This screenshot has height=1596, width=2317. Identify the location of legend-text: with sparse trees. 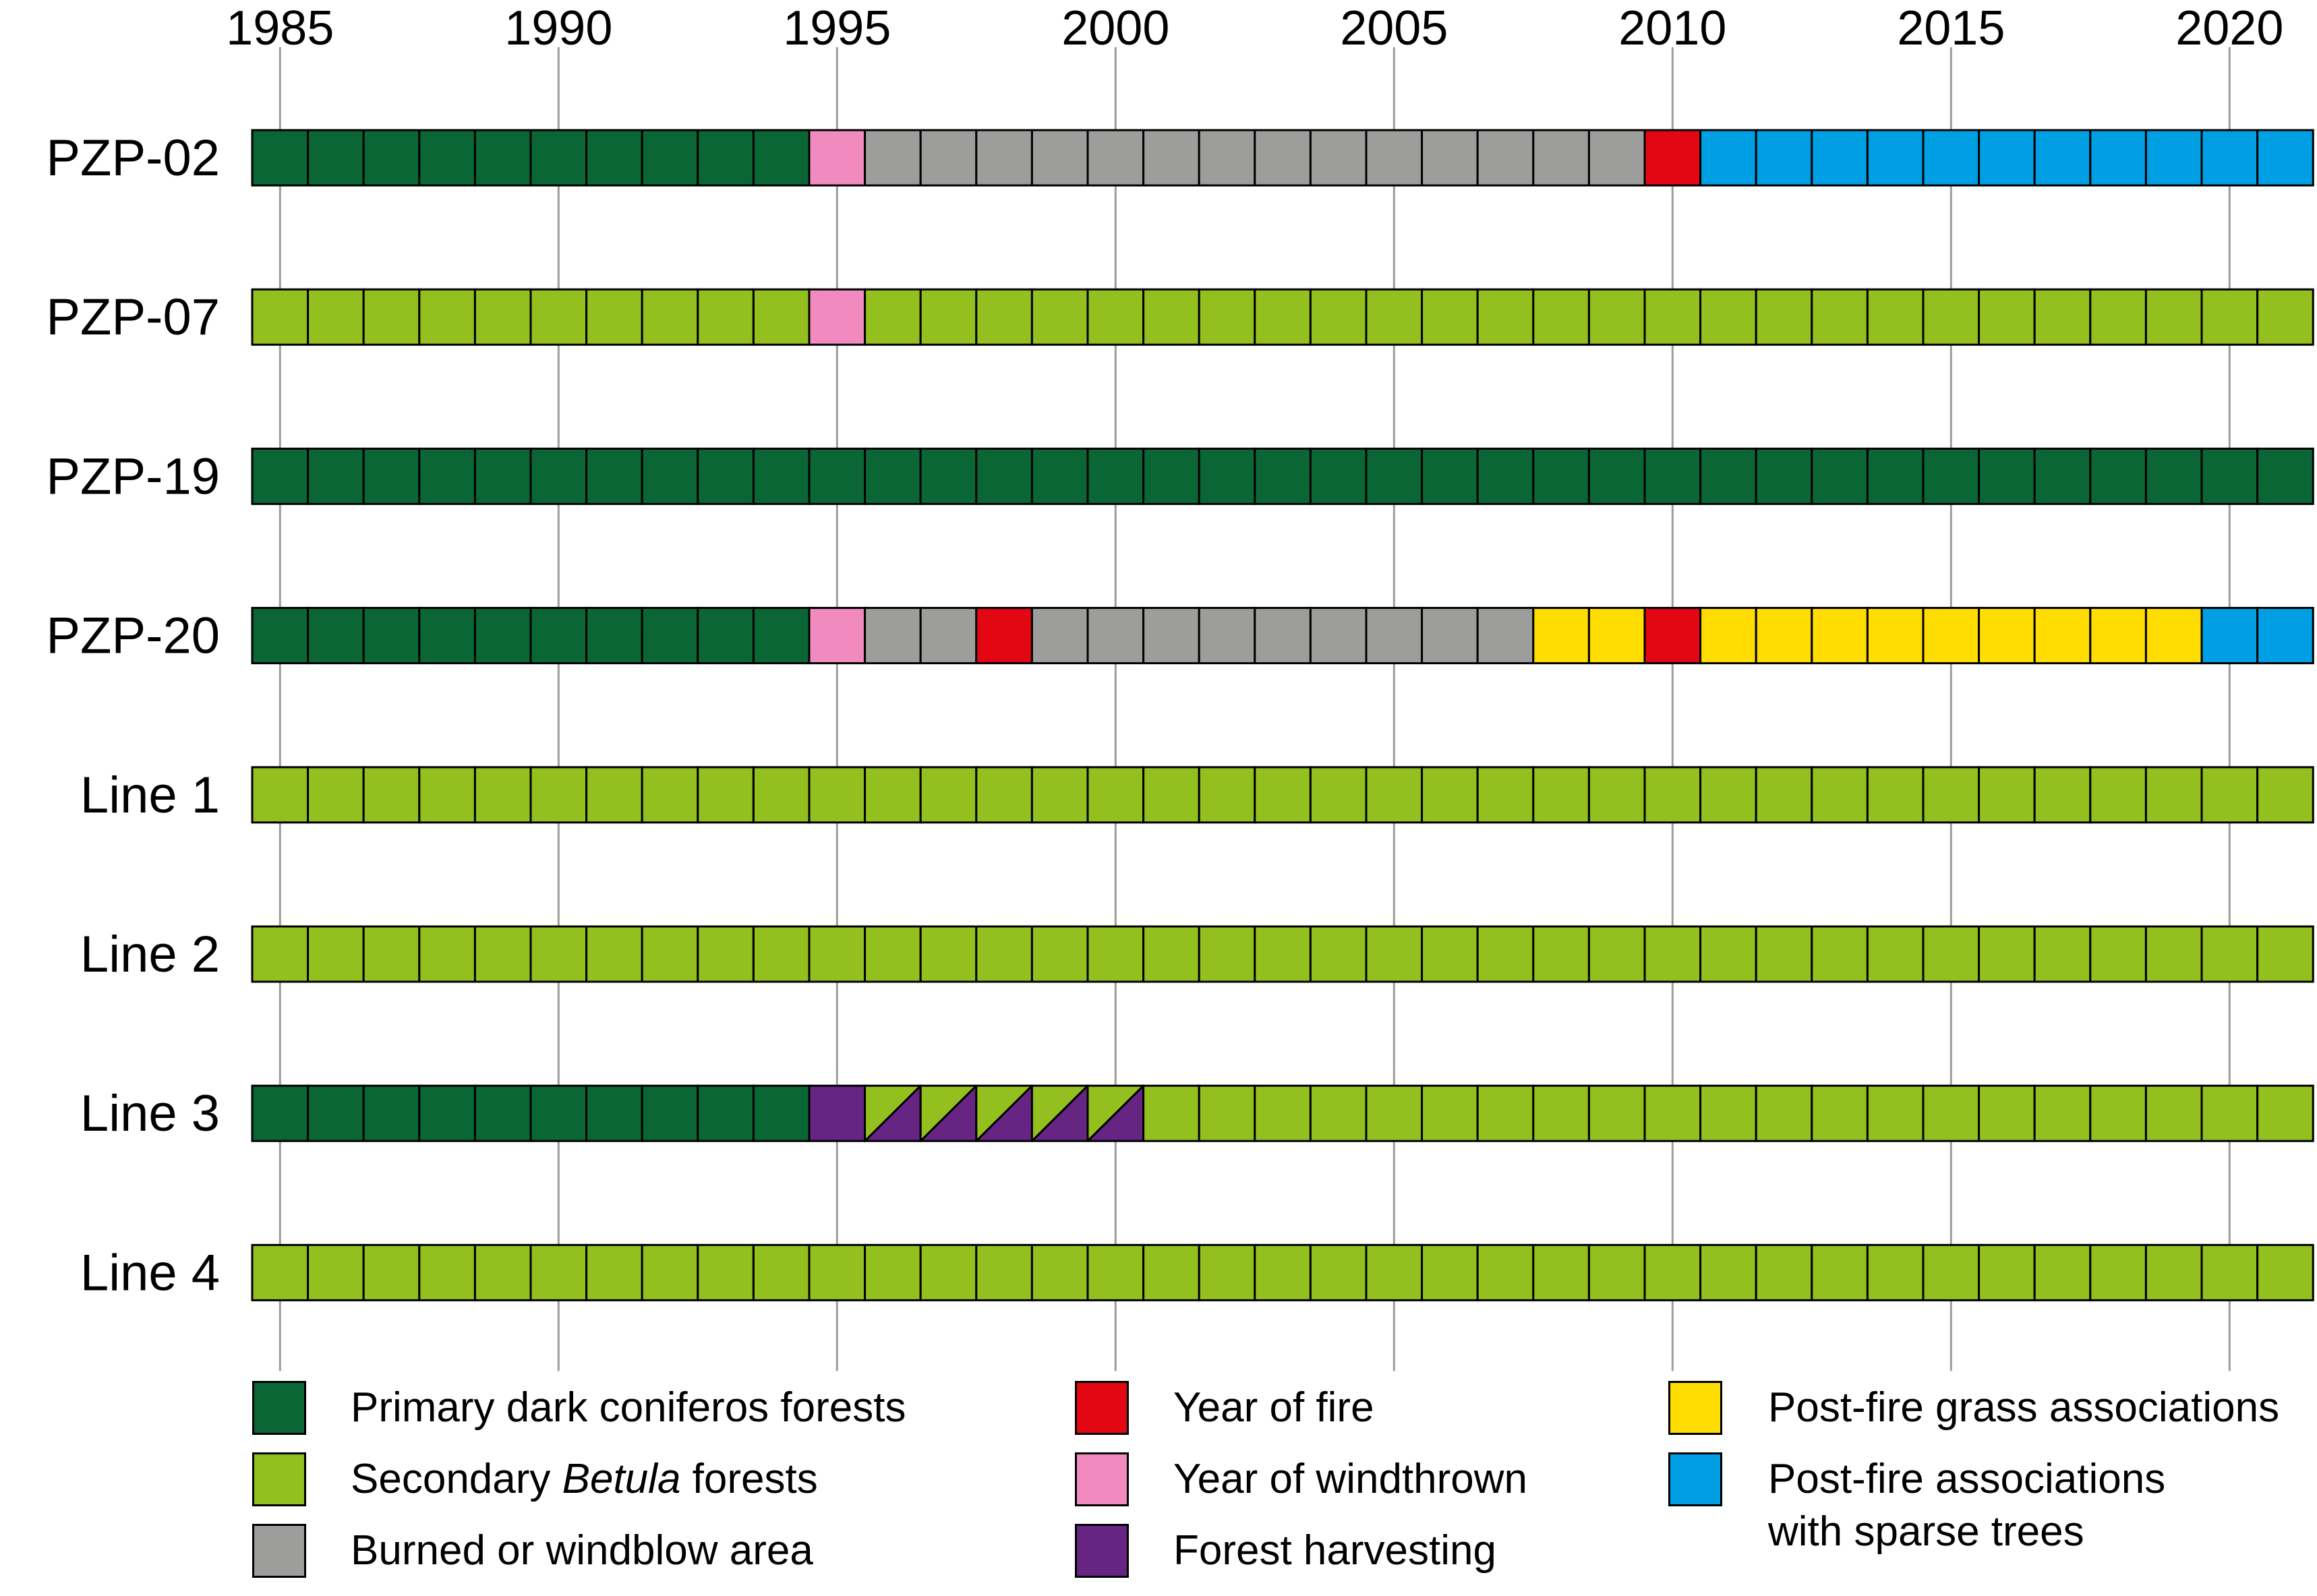
(1926, 1531).